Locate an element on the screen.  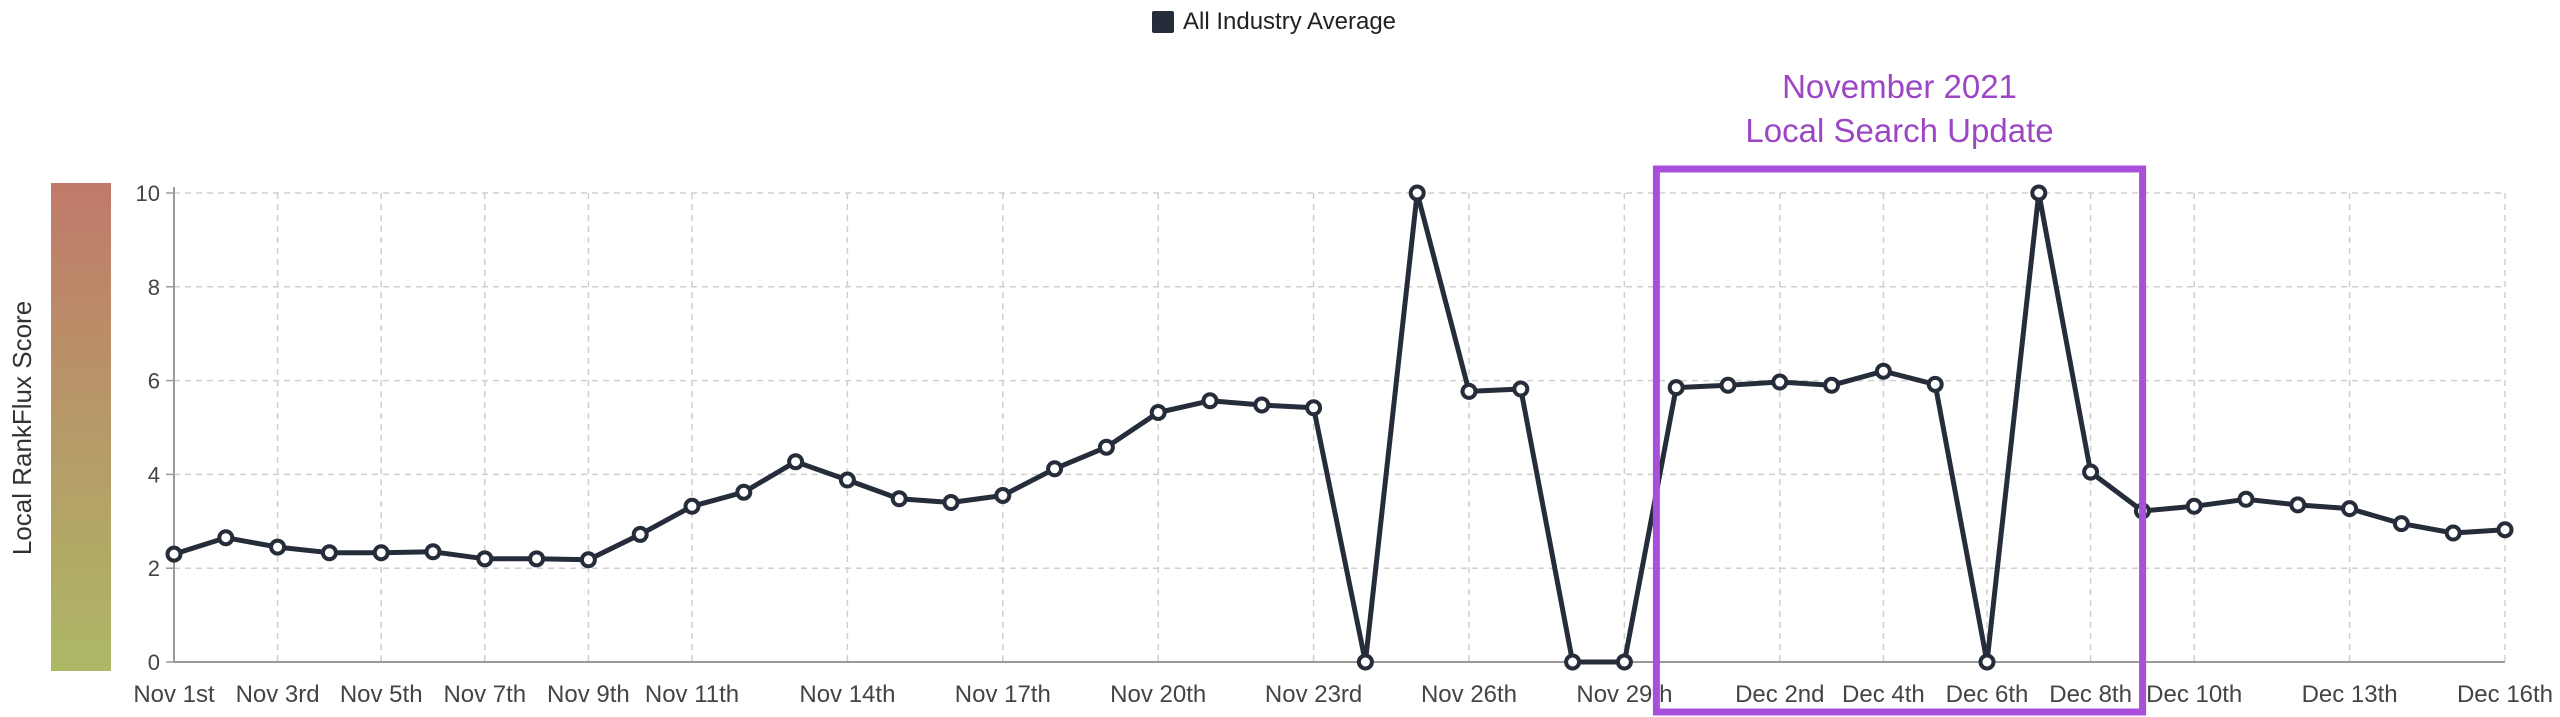
x-tick-label: Nov 7th is located at coordinates (484, 694).